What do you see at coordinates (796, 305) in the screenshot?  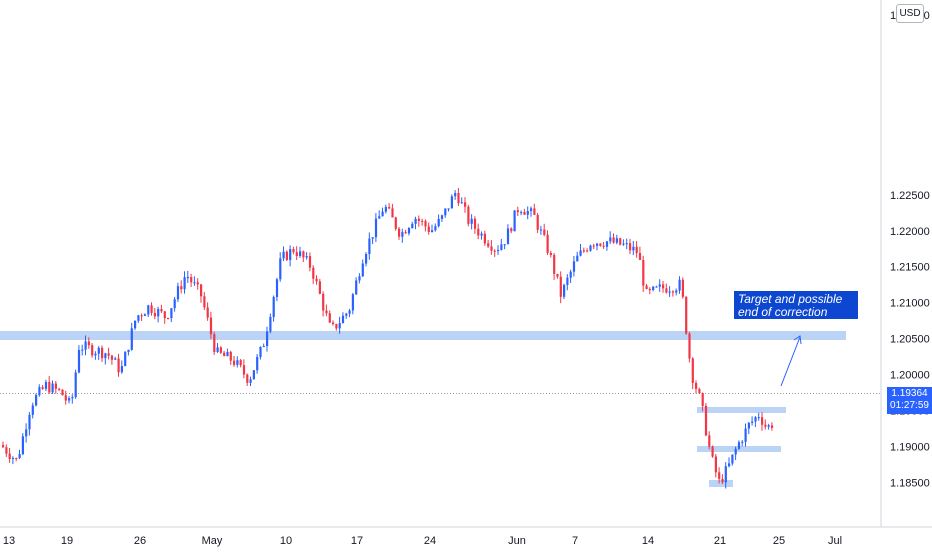 I see `annotation-note: Target and possible end of correction` at bounding box center [796, 305].